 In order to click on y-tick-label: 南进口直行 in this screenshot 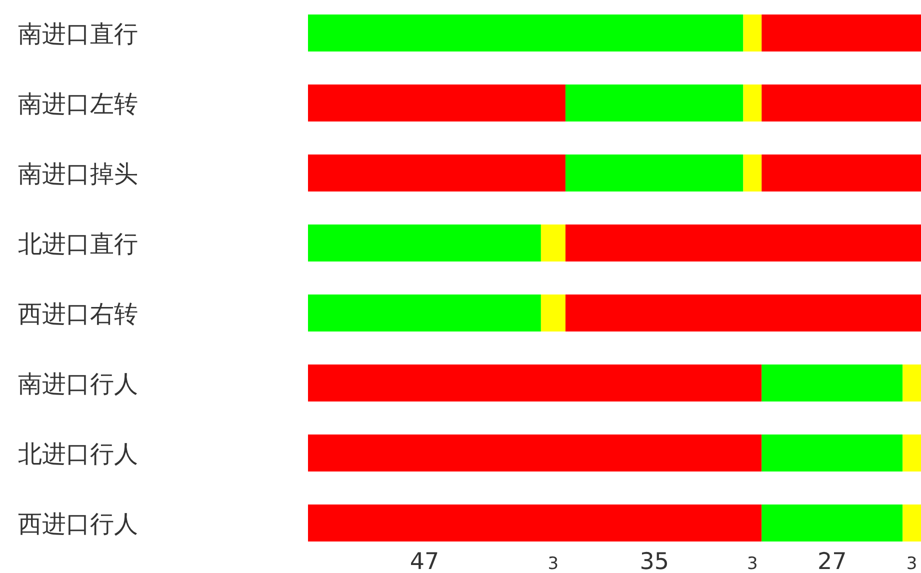, I will do `click(78, 34)`.